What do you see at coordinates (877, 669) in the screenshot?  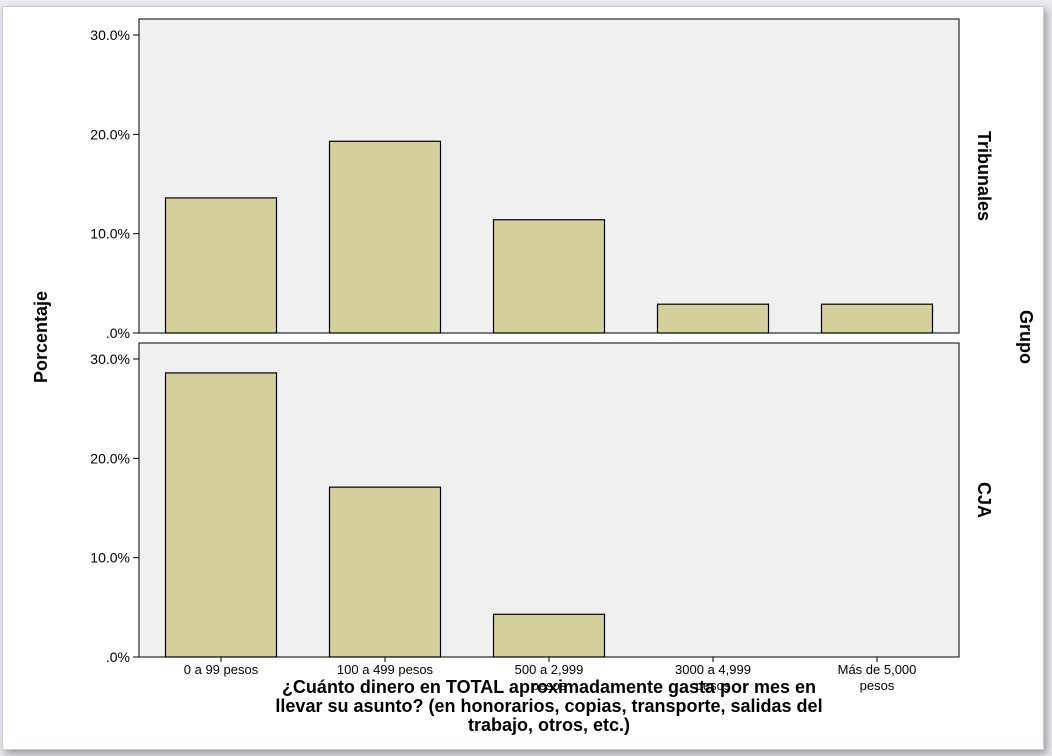 I see `x-tick-label: Más de 5,000` at bounding box center [877, 669].